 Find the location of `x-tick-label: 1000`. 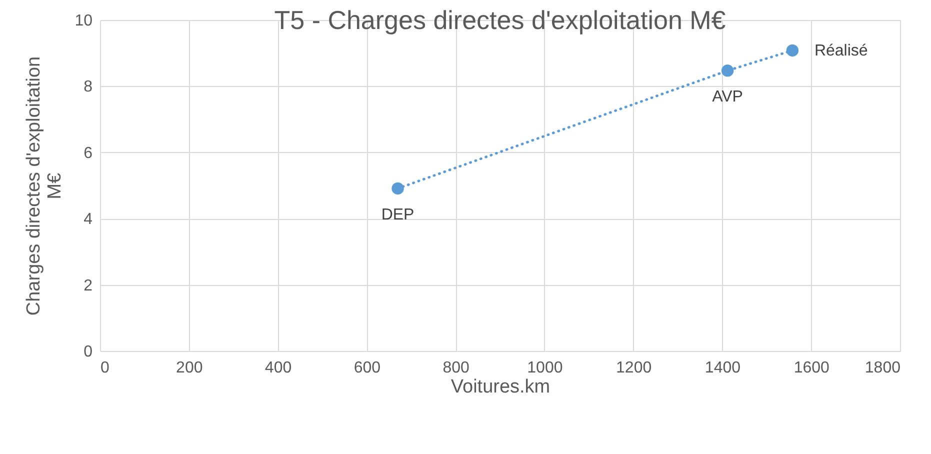

x-tick-label: 1000 is located at coordinates (545, 368).